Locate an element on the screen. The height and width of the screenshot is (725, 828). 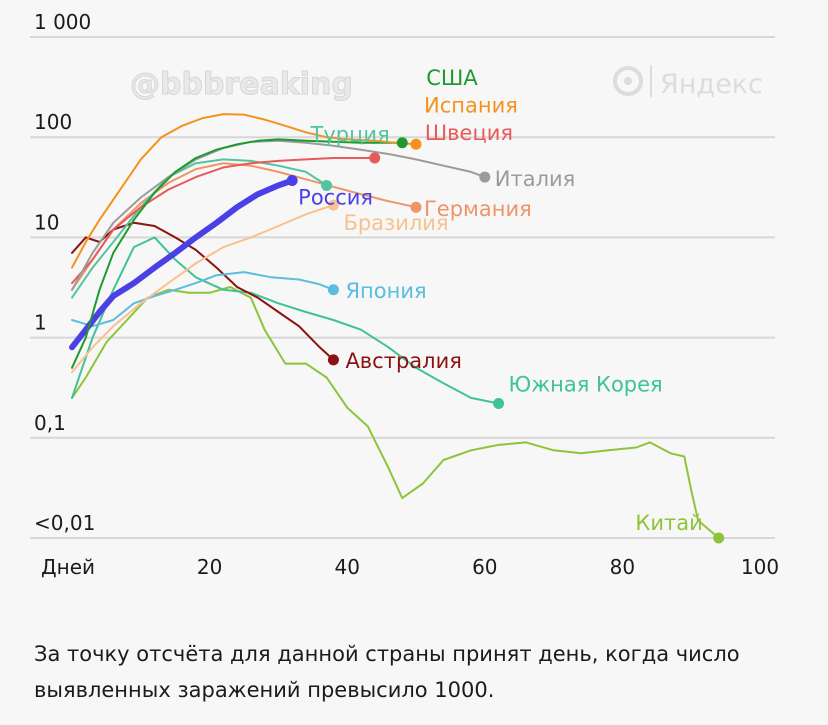
series-end-dot-россия is located at coordinates (292, 180).